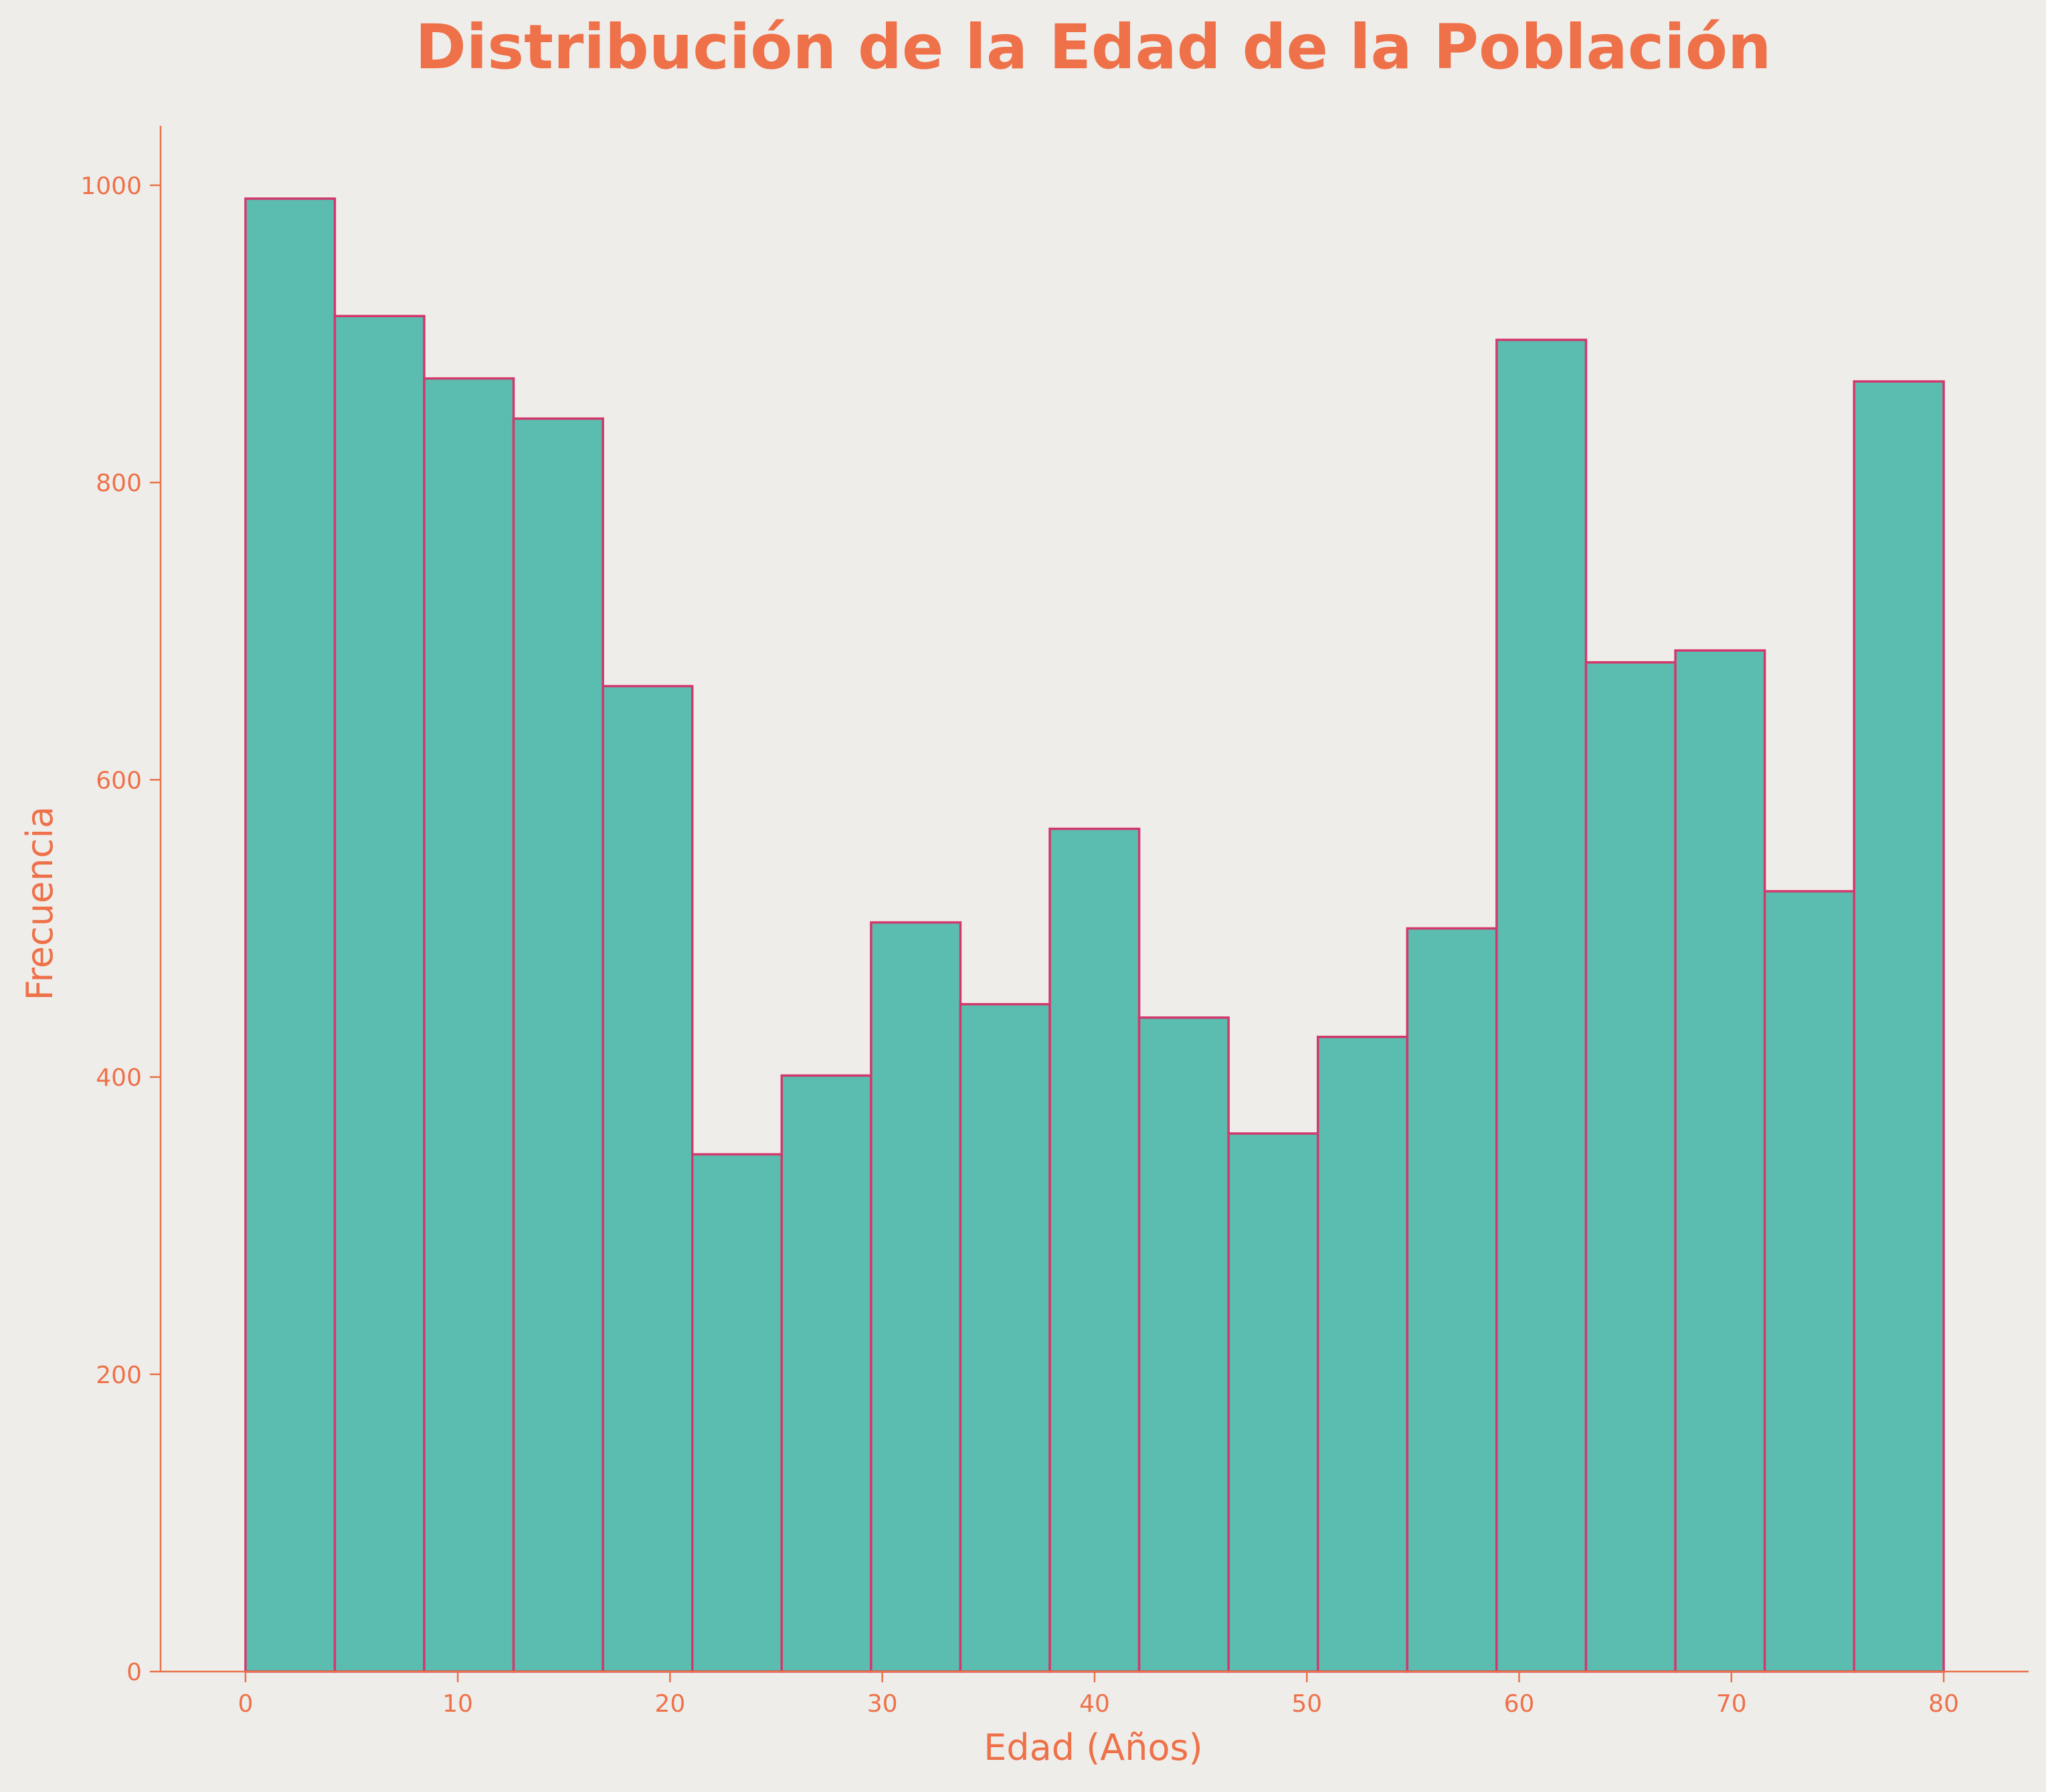  What do you see at coordinates (457, 1704) in the screenshot?
I see `x-tick-label: 10` at bounding box center [457, 1704].